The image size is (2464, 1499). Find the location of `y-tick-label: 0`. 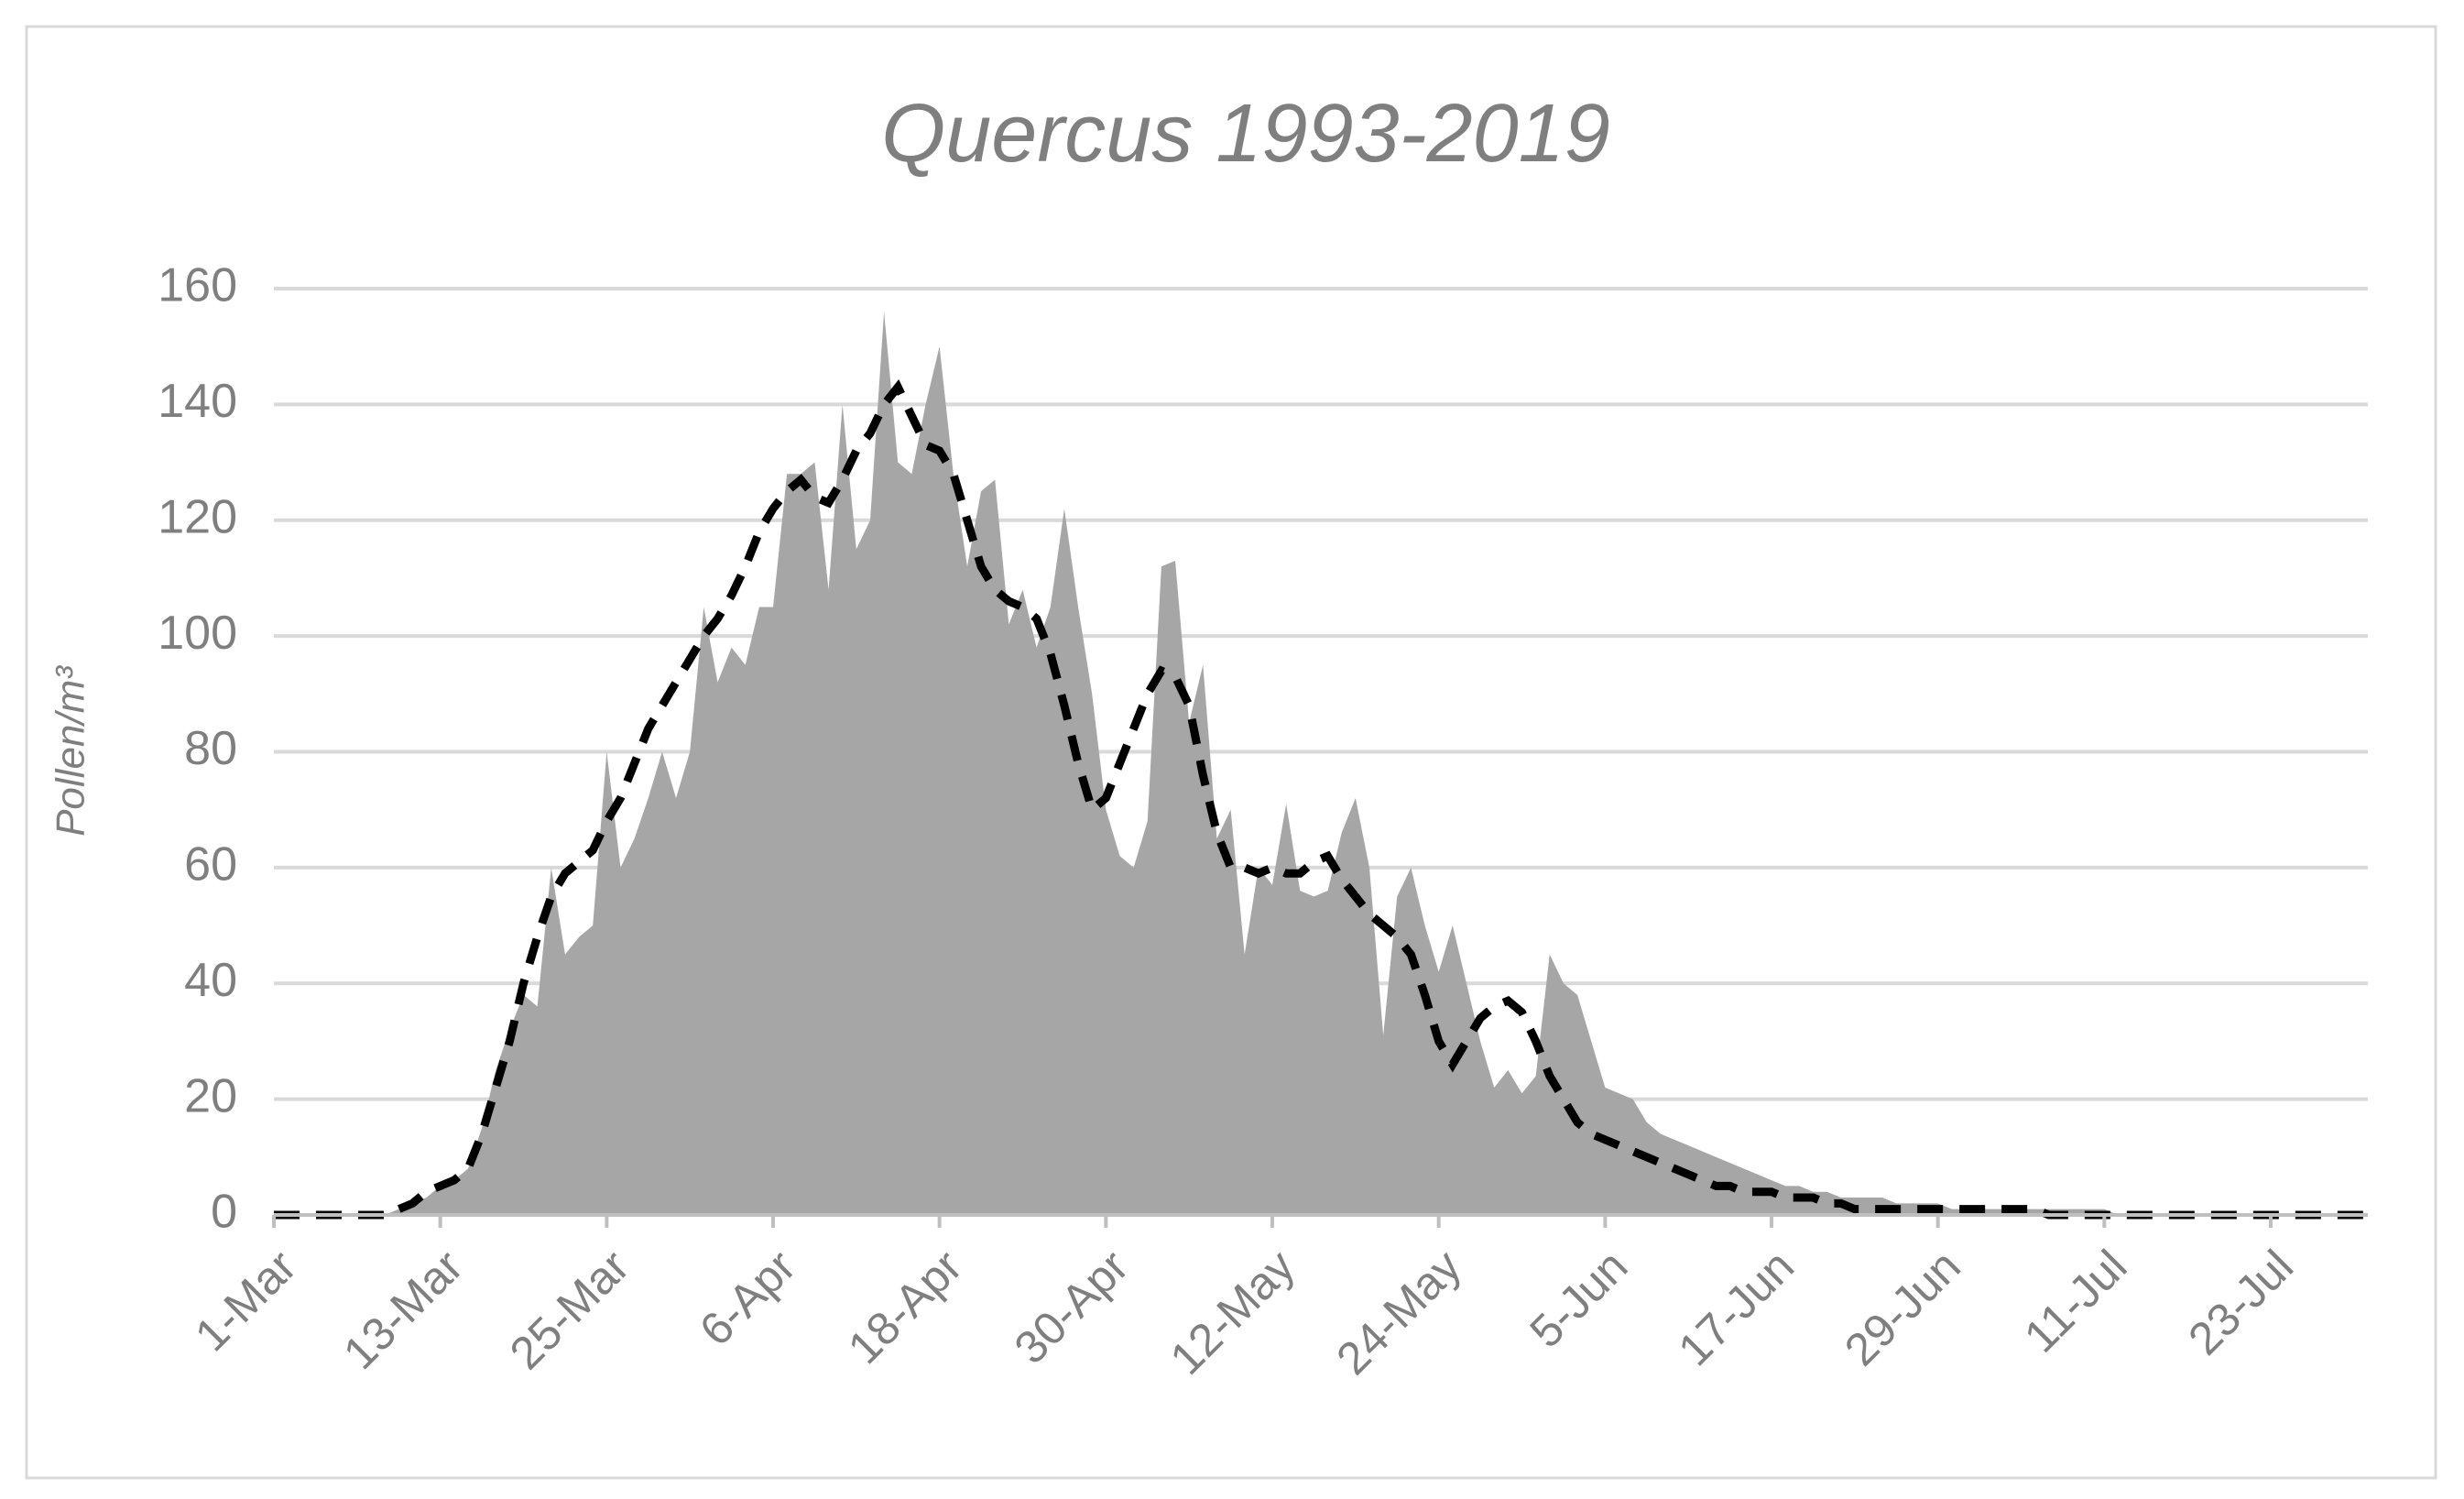

y-tick-label: 0 is located at coordinates (224, 1212).